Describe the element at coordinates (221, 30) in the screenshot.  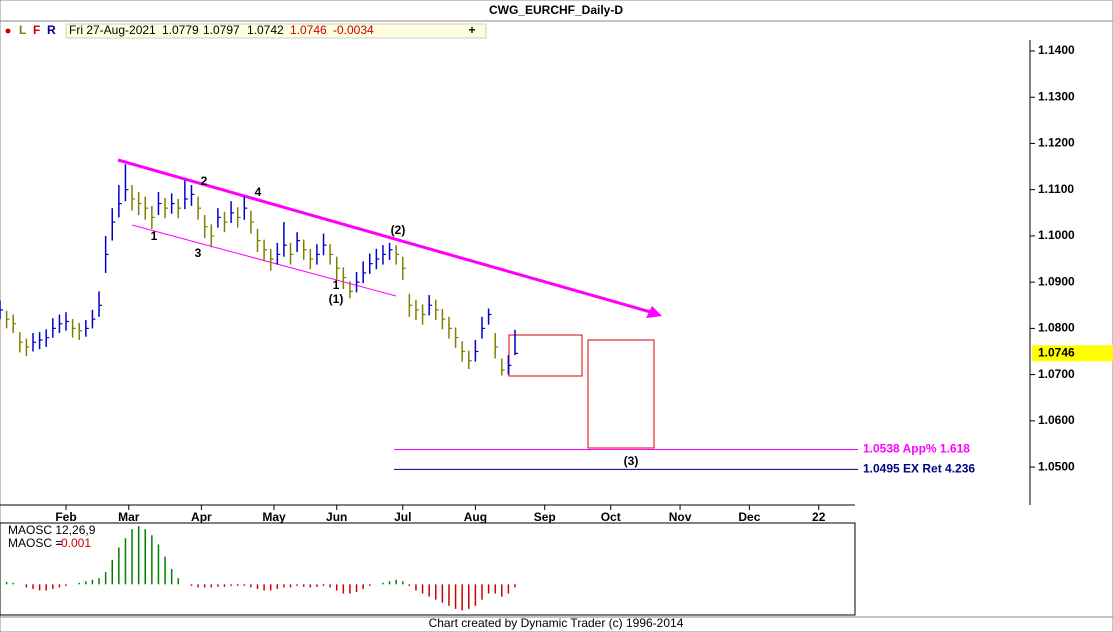
I see `info-high: 1.0797` at that location.